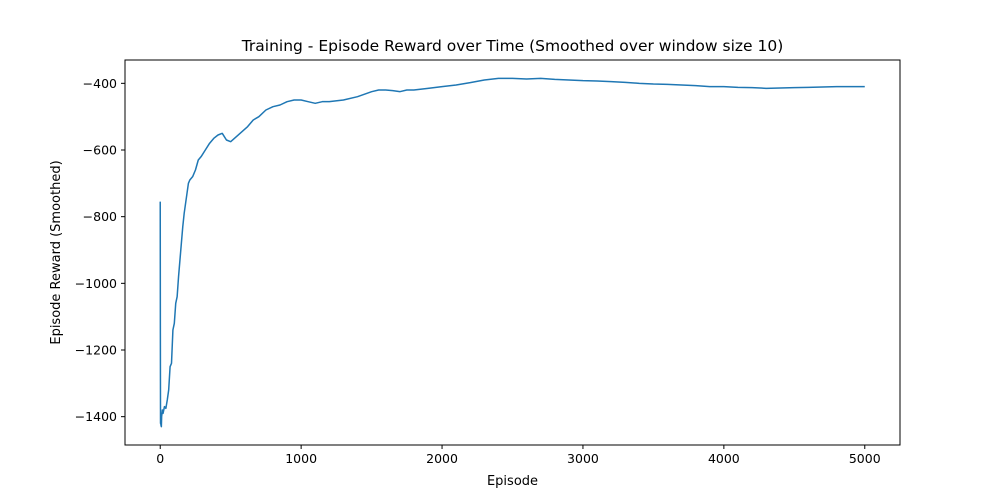 The height and width of the screenshot is (500, 1000). I want to click on x-tick-label: 1000, so click(301, 458).